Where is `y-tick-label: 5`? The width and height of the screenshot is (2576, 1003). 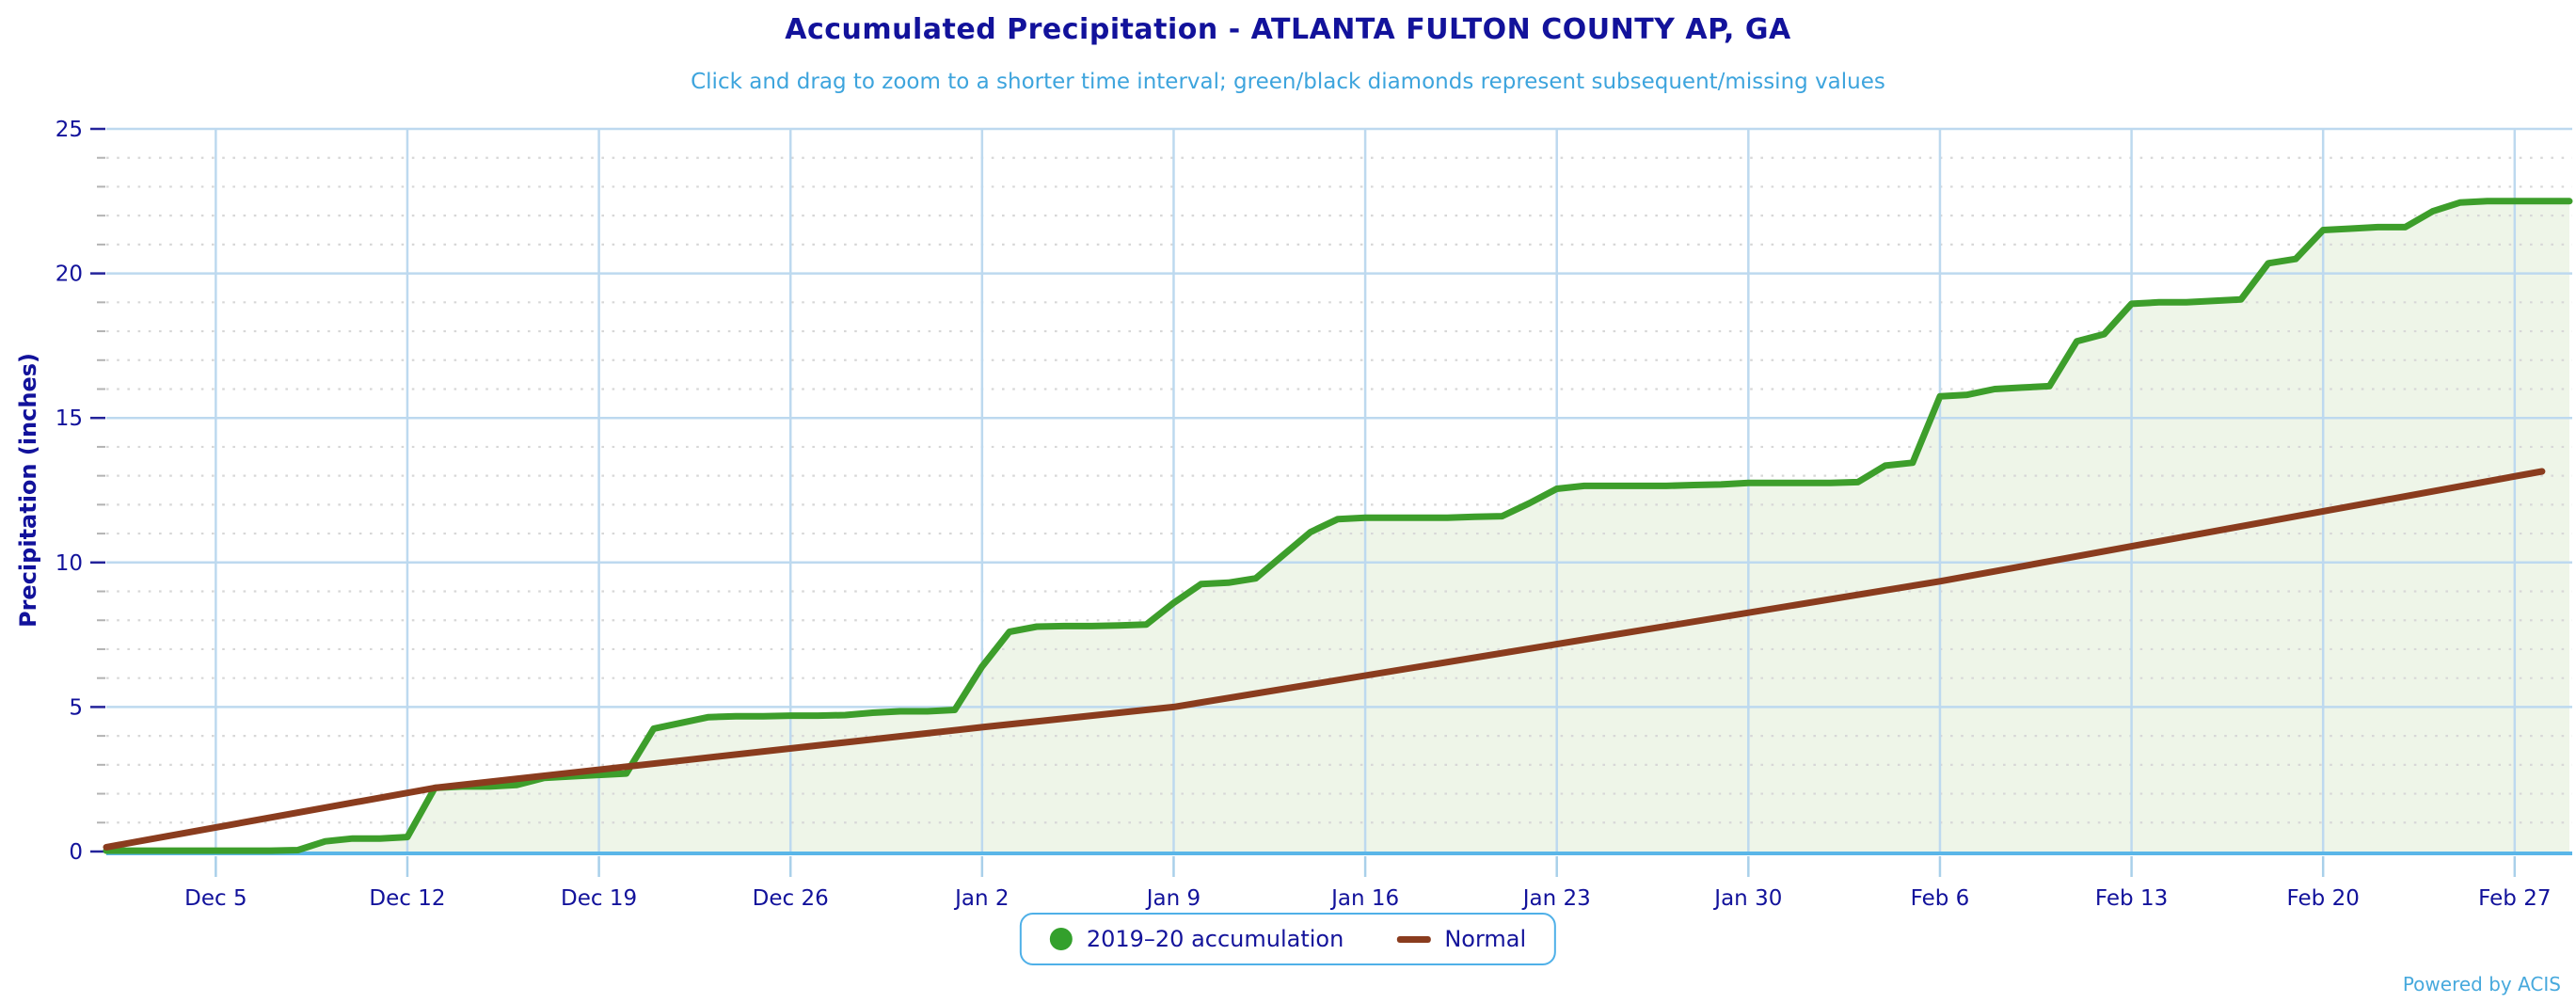
y-tick-label: 5 is located at coordinates (76, 707).